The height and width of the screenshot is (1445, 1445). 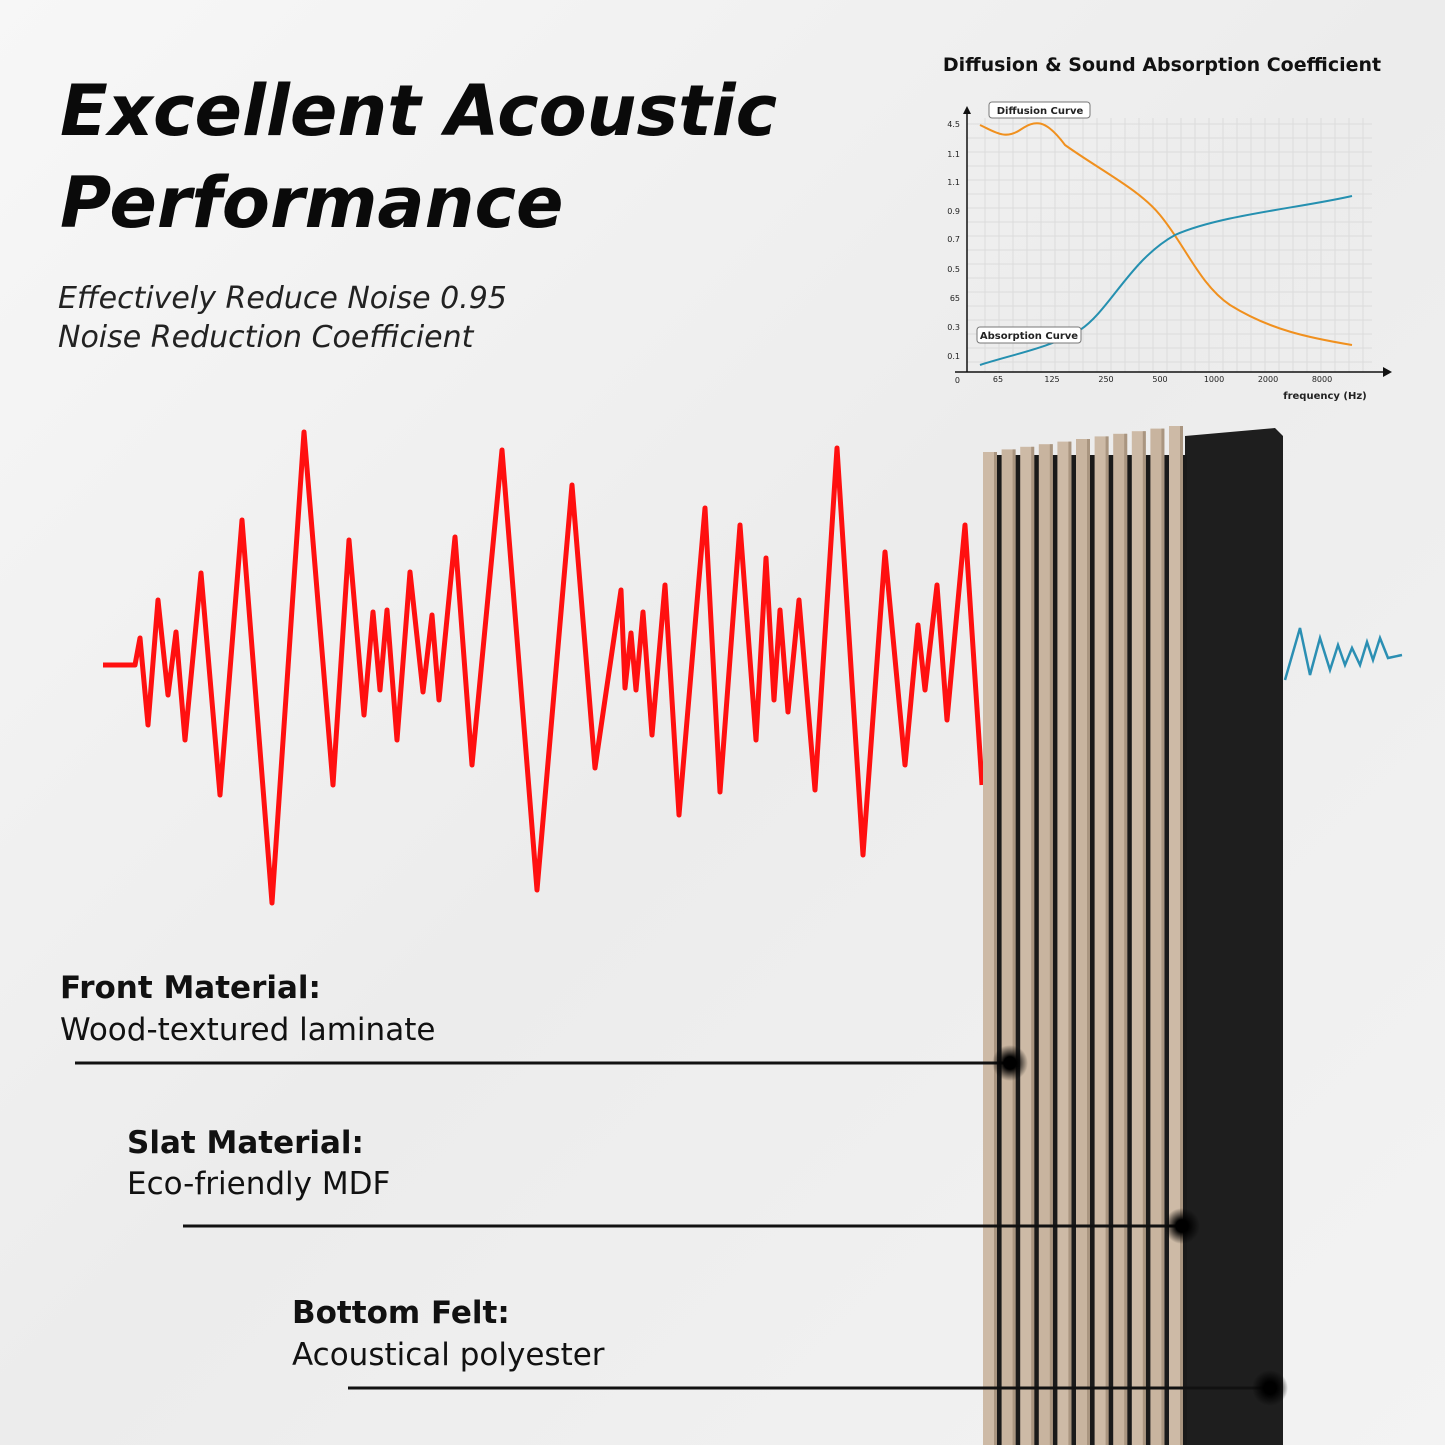 What do you see at coordinates (955, 298) in the screenshot?
I see `y-tick-label: 65` at bounding box center [955, 298].